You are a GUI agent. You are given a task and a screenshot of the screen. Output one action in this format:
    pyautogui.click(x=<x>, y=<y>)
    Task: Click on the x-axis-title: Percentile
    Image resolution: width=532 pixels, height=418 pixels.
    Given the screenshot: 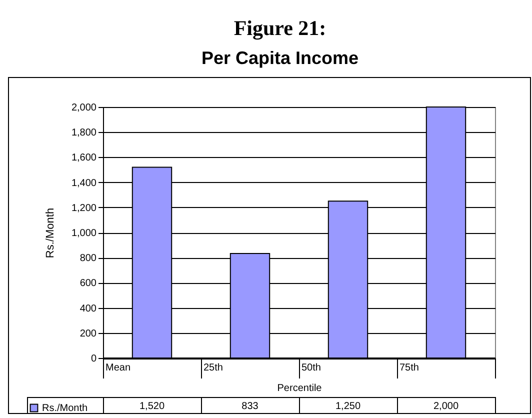 What is the action you would take?
    pyautogui.click(x=299, y=388)
    